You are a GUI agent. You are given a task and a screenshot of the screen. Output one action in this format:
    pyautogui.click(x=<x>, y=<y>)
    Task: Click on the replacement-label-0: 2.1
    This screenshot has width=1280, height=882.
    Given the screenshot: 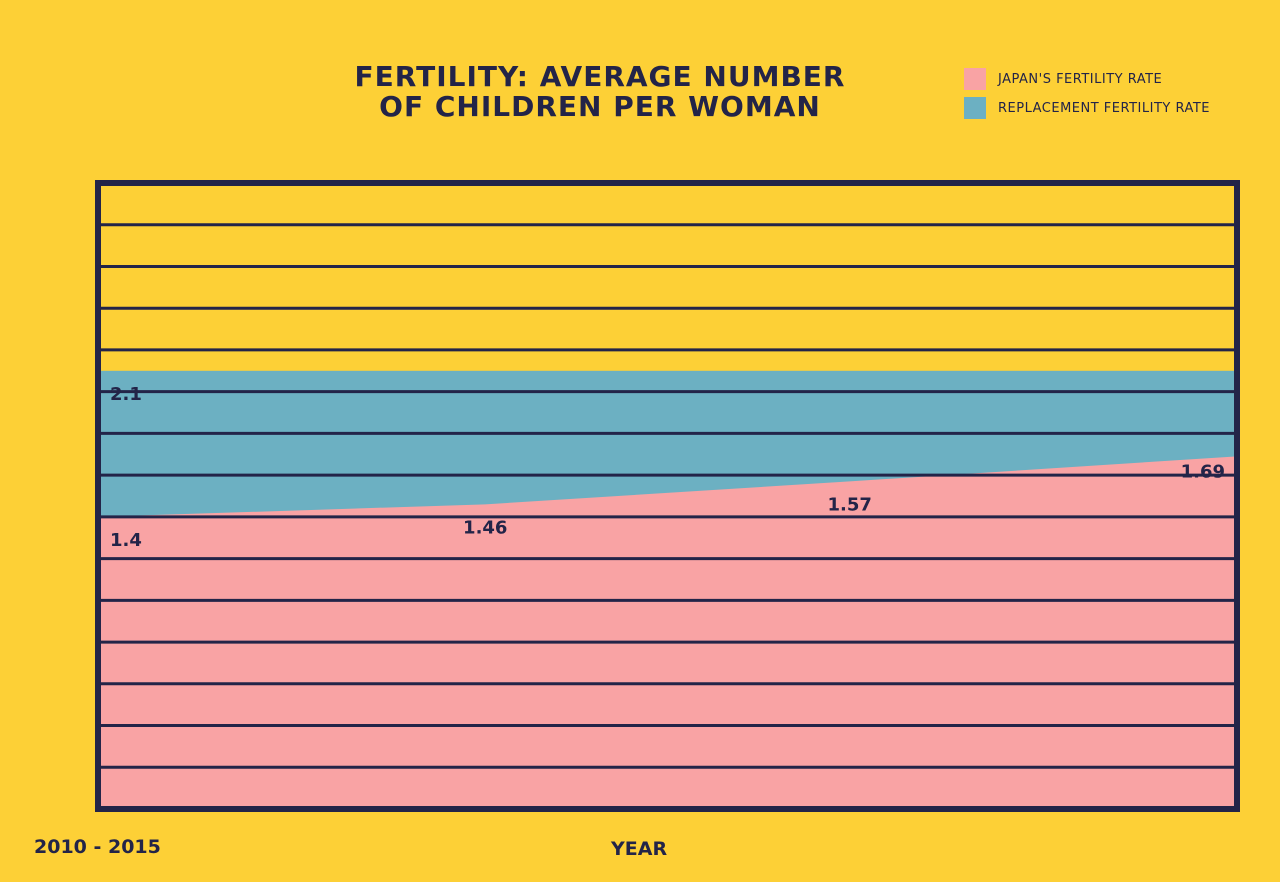 What is the action you would take?
    pyautogui.click(x=126, y=394)
    